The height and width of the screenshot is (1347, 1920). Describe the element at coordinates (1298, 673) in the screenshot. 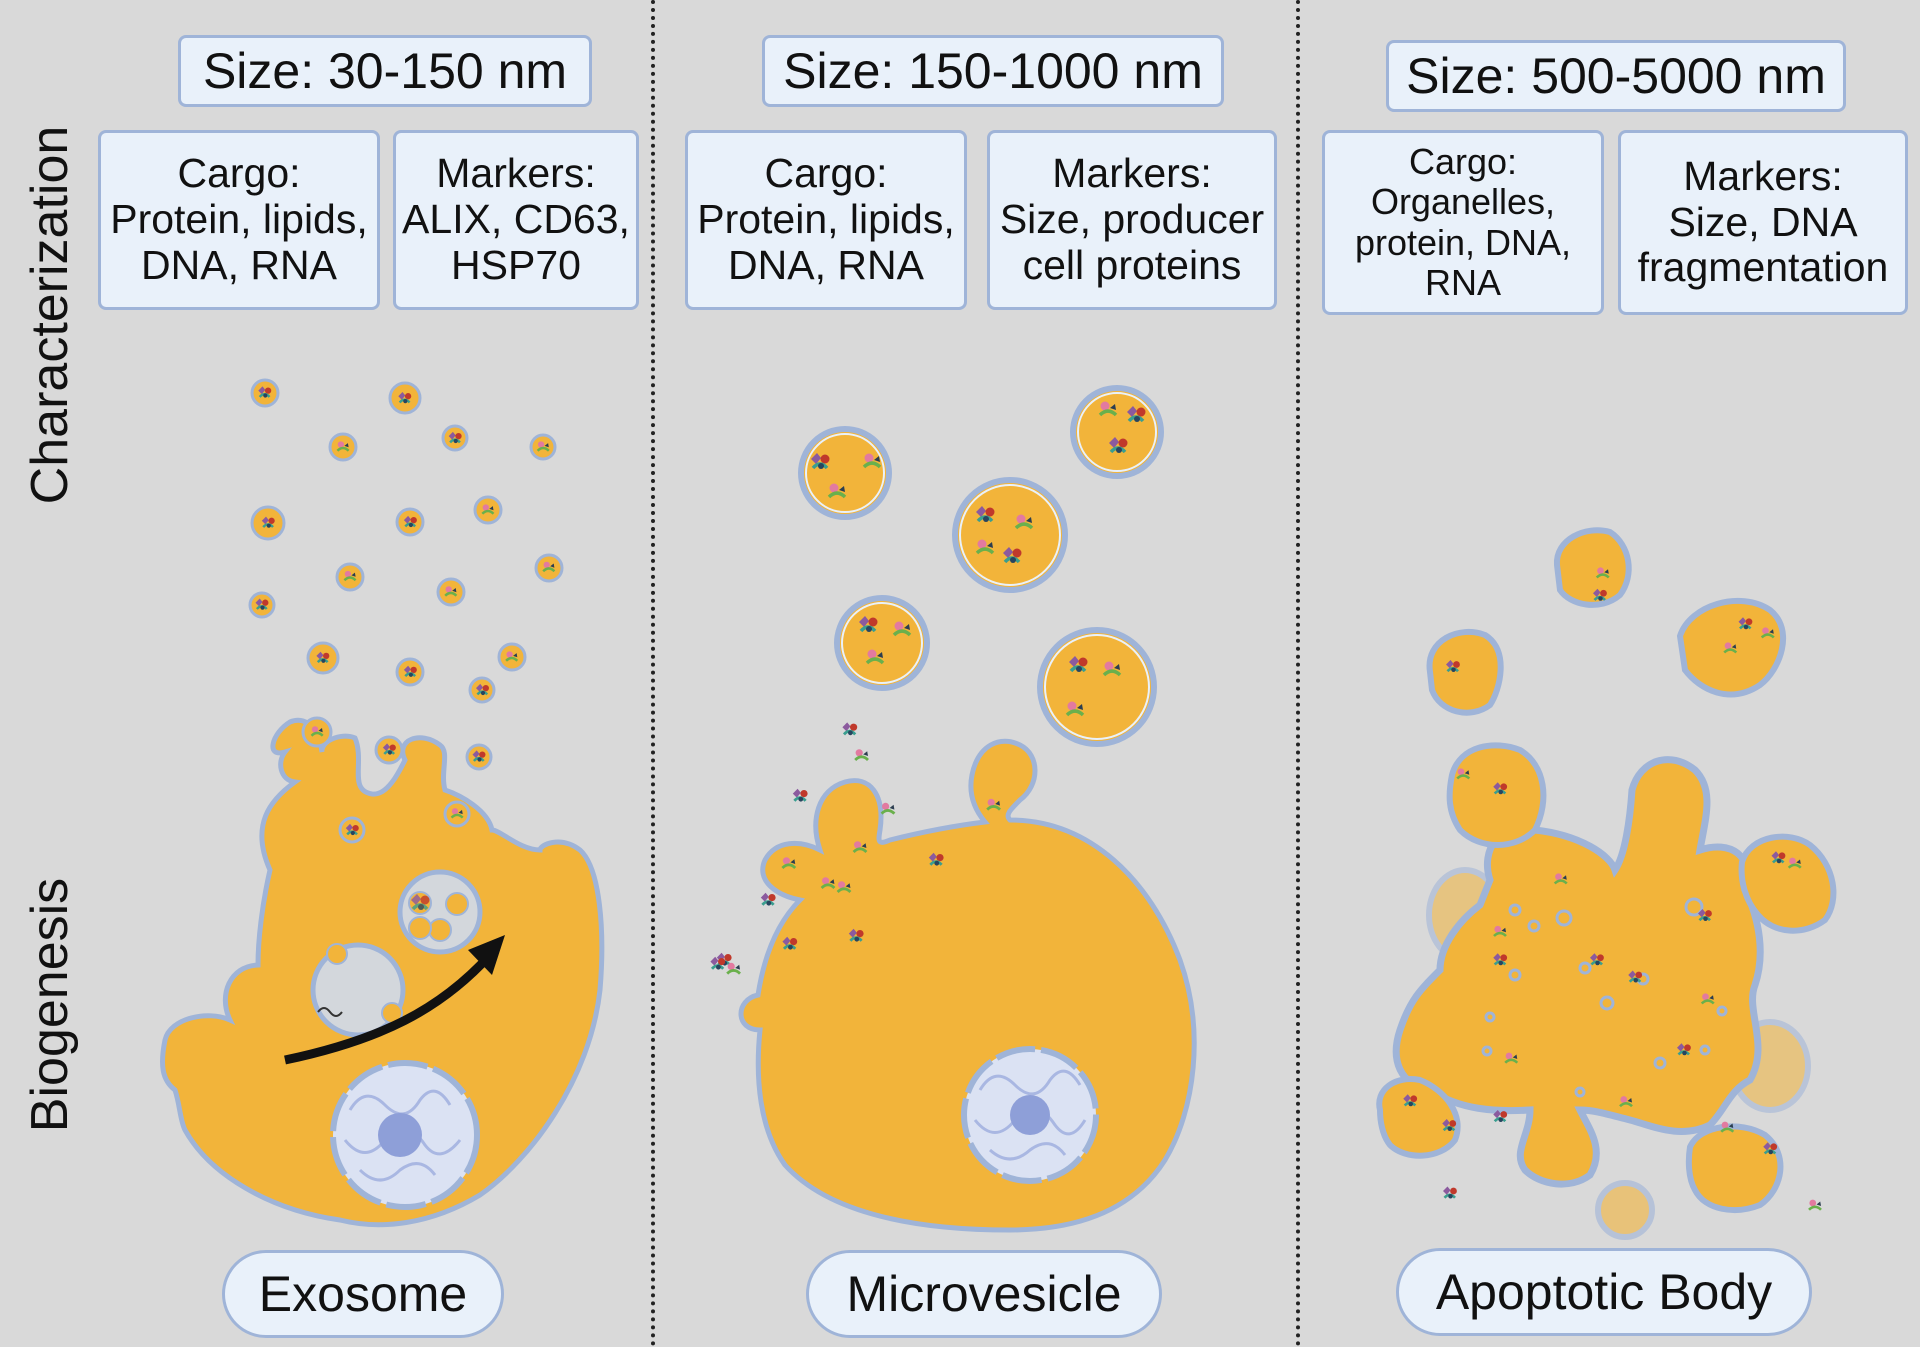

I see `divider-right` at that location.